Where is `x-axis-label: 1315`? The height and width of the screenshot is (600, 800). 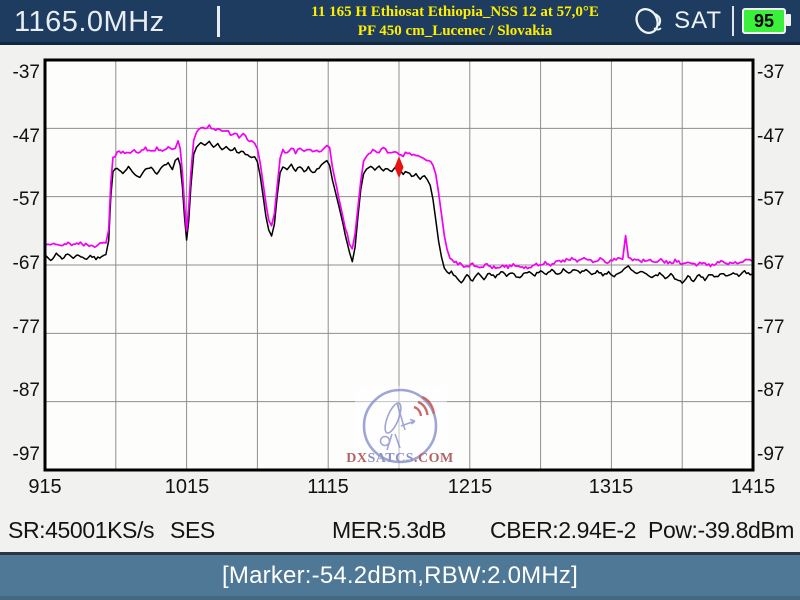 x-axis-label: 1315 is located at coordinates (611, 487).